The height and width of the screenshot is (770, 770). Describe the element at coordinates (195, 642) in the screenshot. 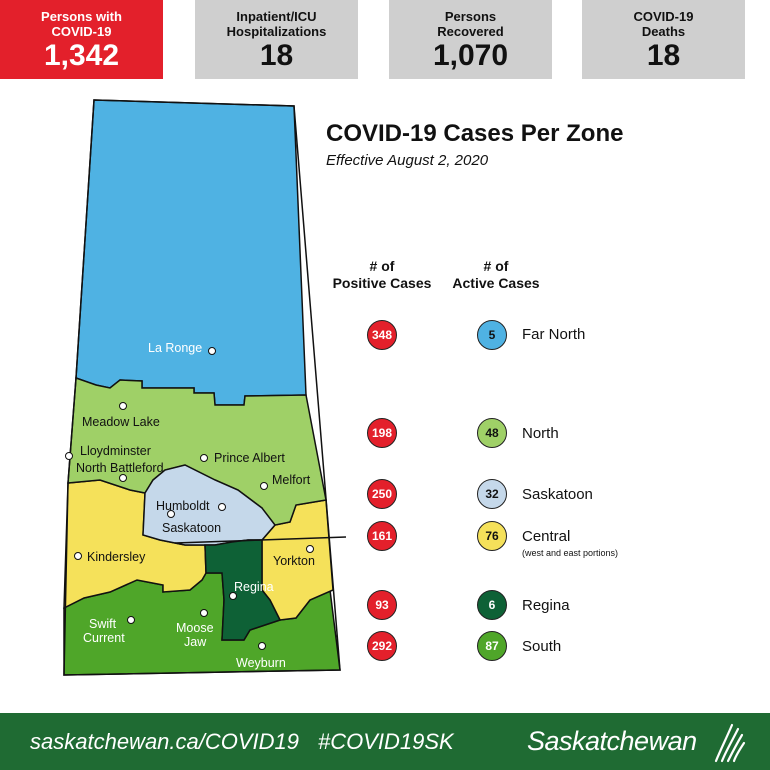

I see `label-moose-jaw-2: Jaw` at that location.